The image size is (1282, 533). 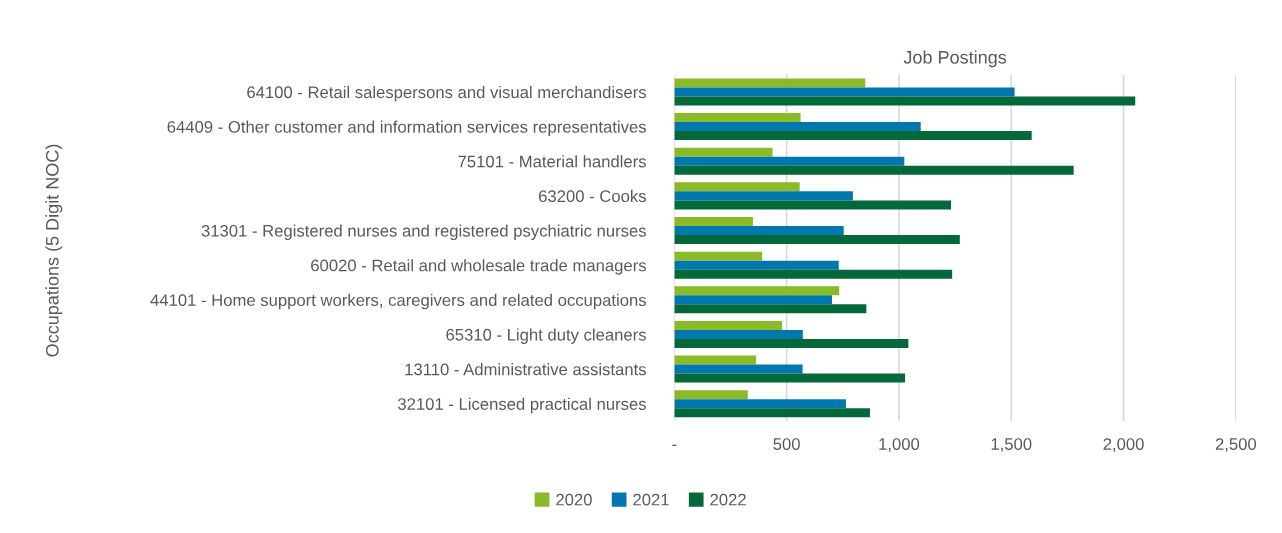 I want to click on legend-label: 2022, so click(x=728, y=499).